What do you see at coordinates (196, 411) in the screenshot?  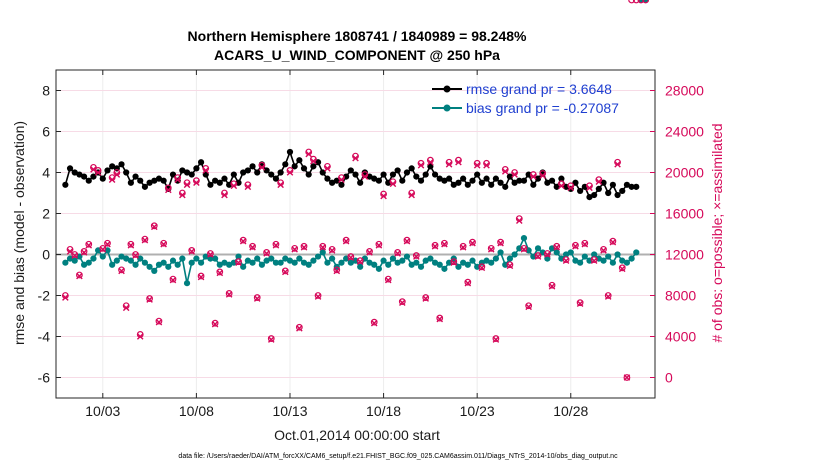 I see `x-tick-label: 10/08` at bounding box center [196, 411].